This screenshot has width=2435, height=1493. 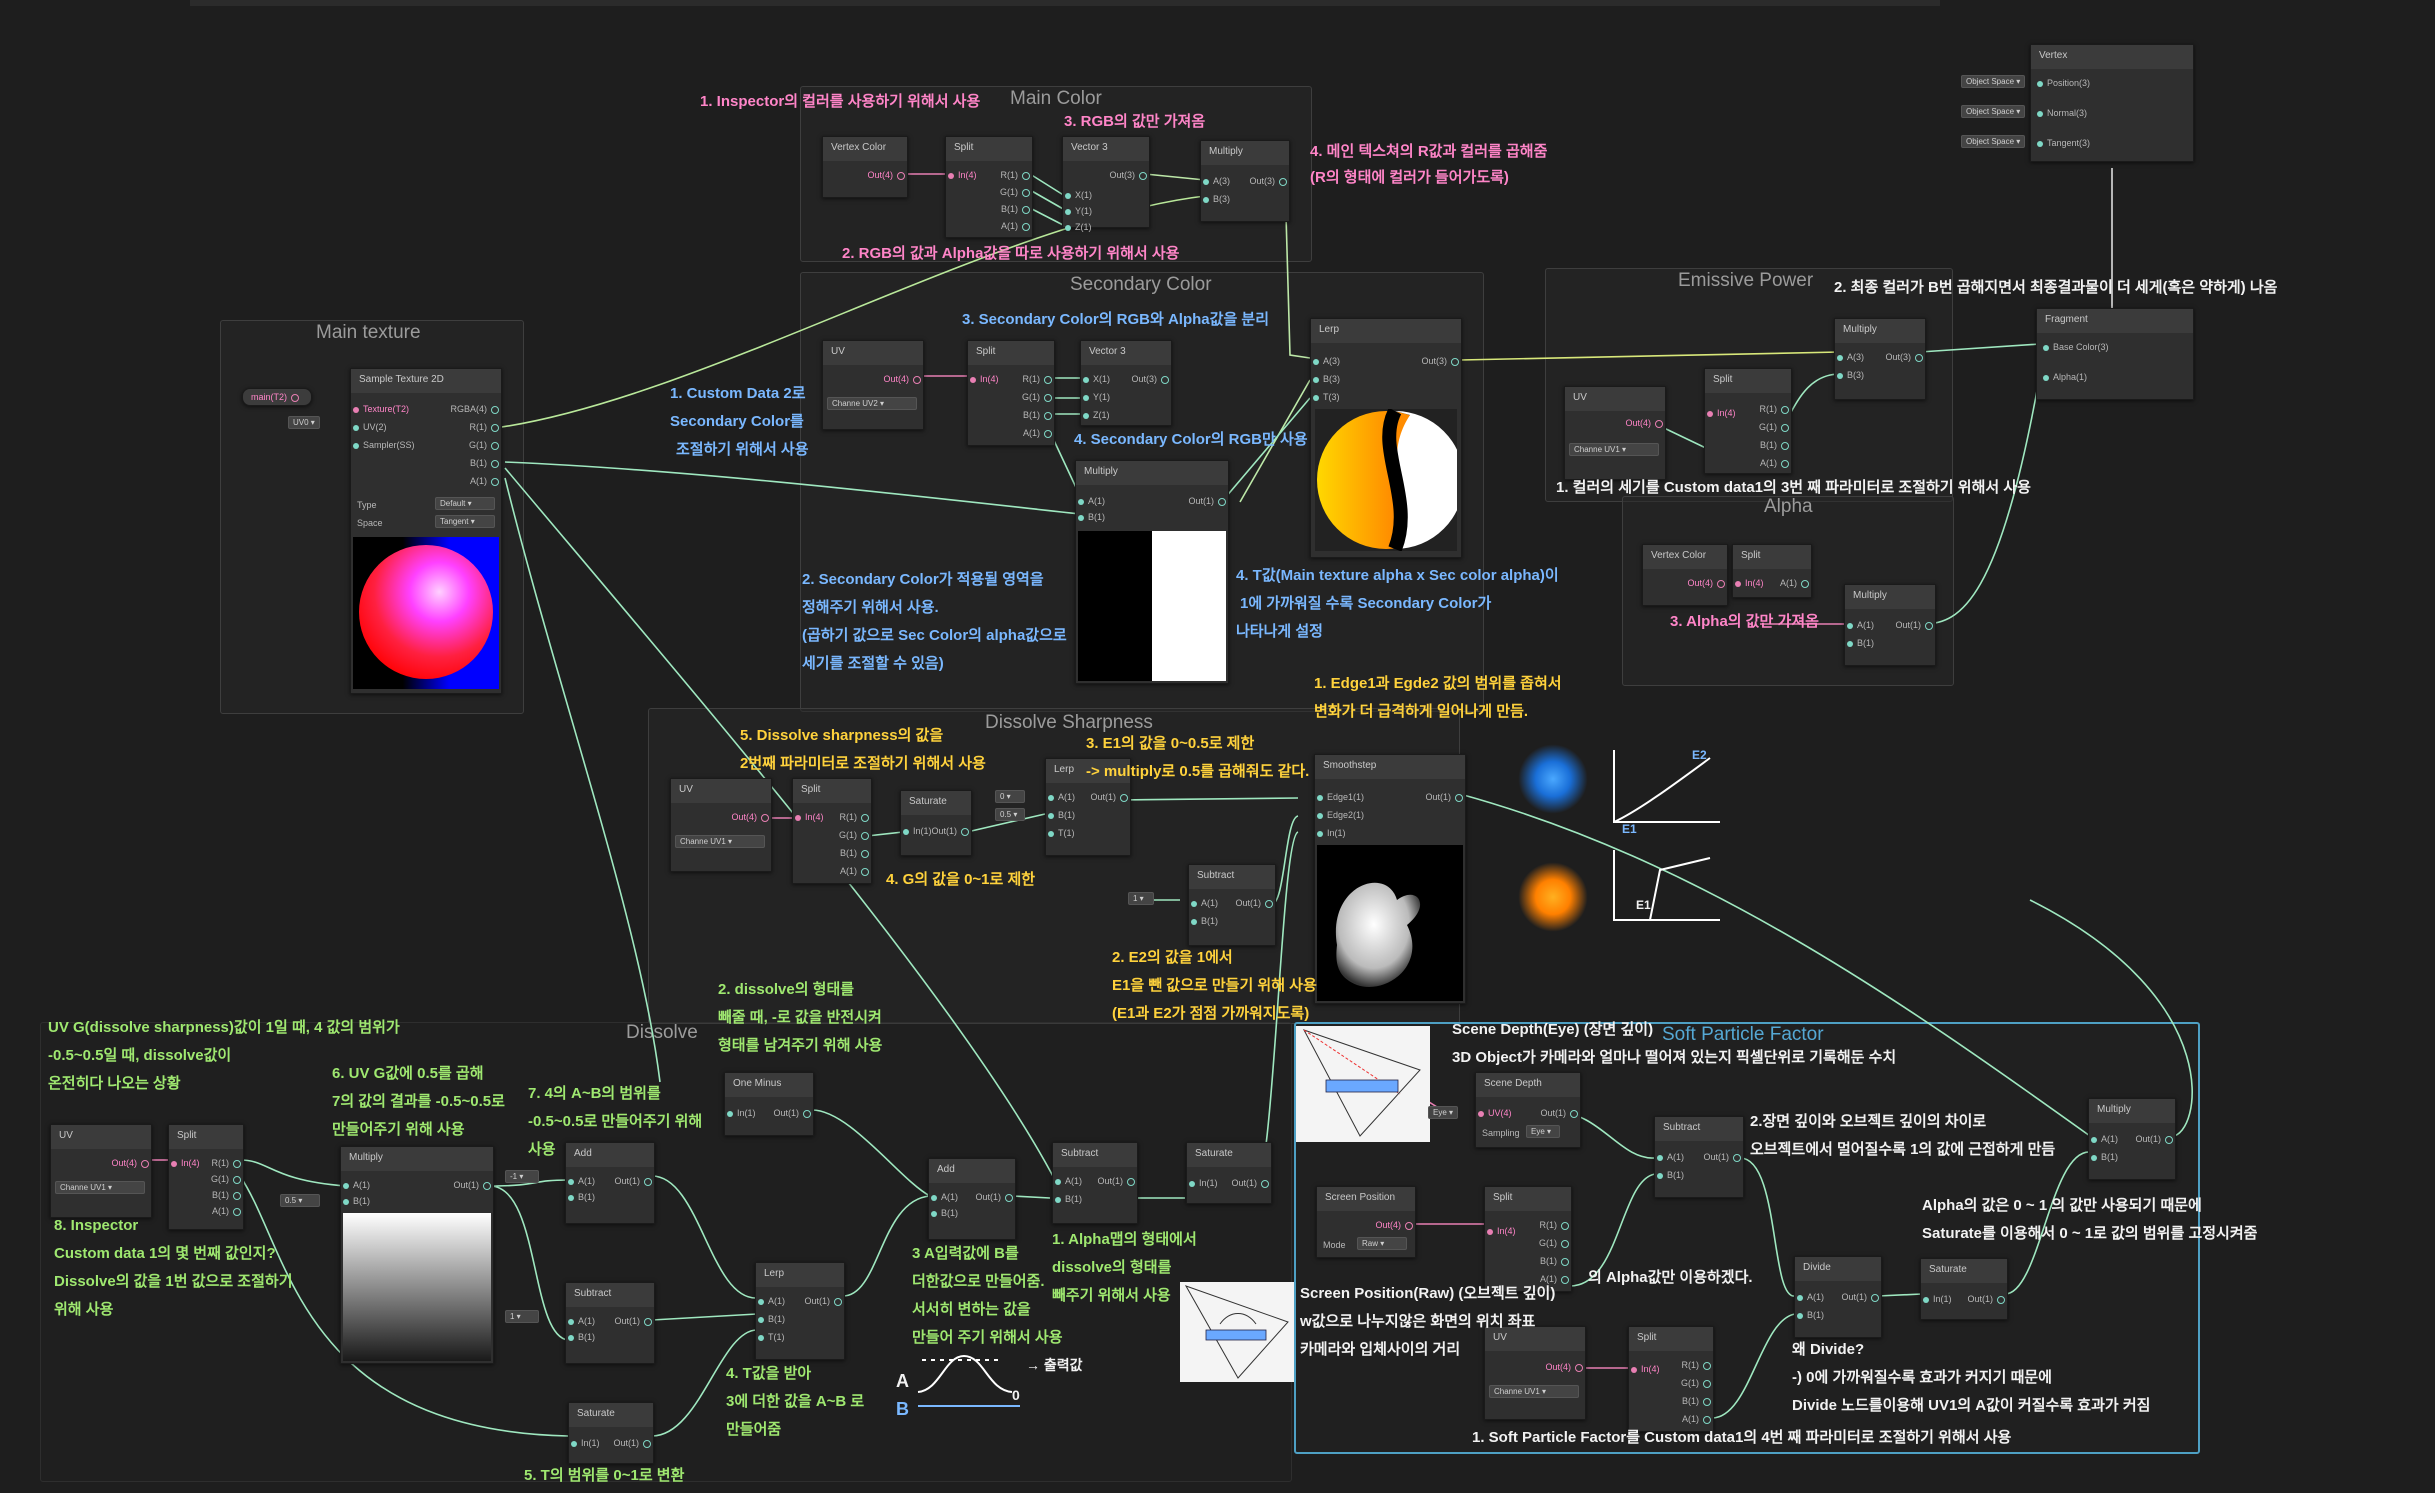 I want to click on node-split-main: Split In(4) R(1) G(1) B(1) A(1), so click(x=989, y=187).